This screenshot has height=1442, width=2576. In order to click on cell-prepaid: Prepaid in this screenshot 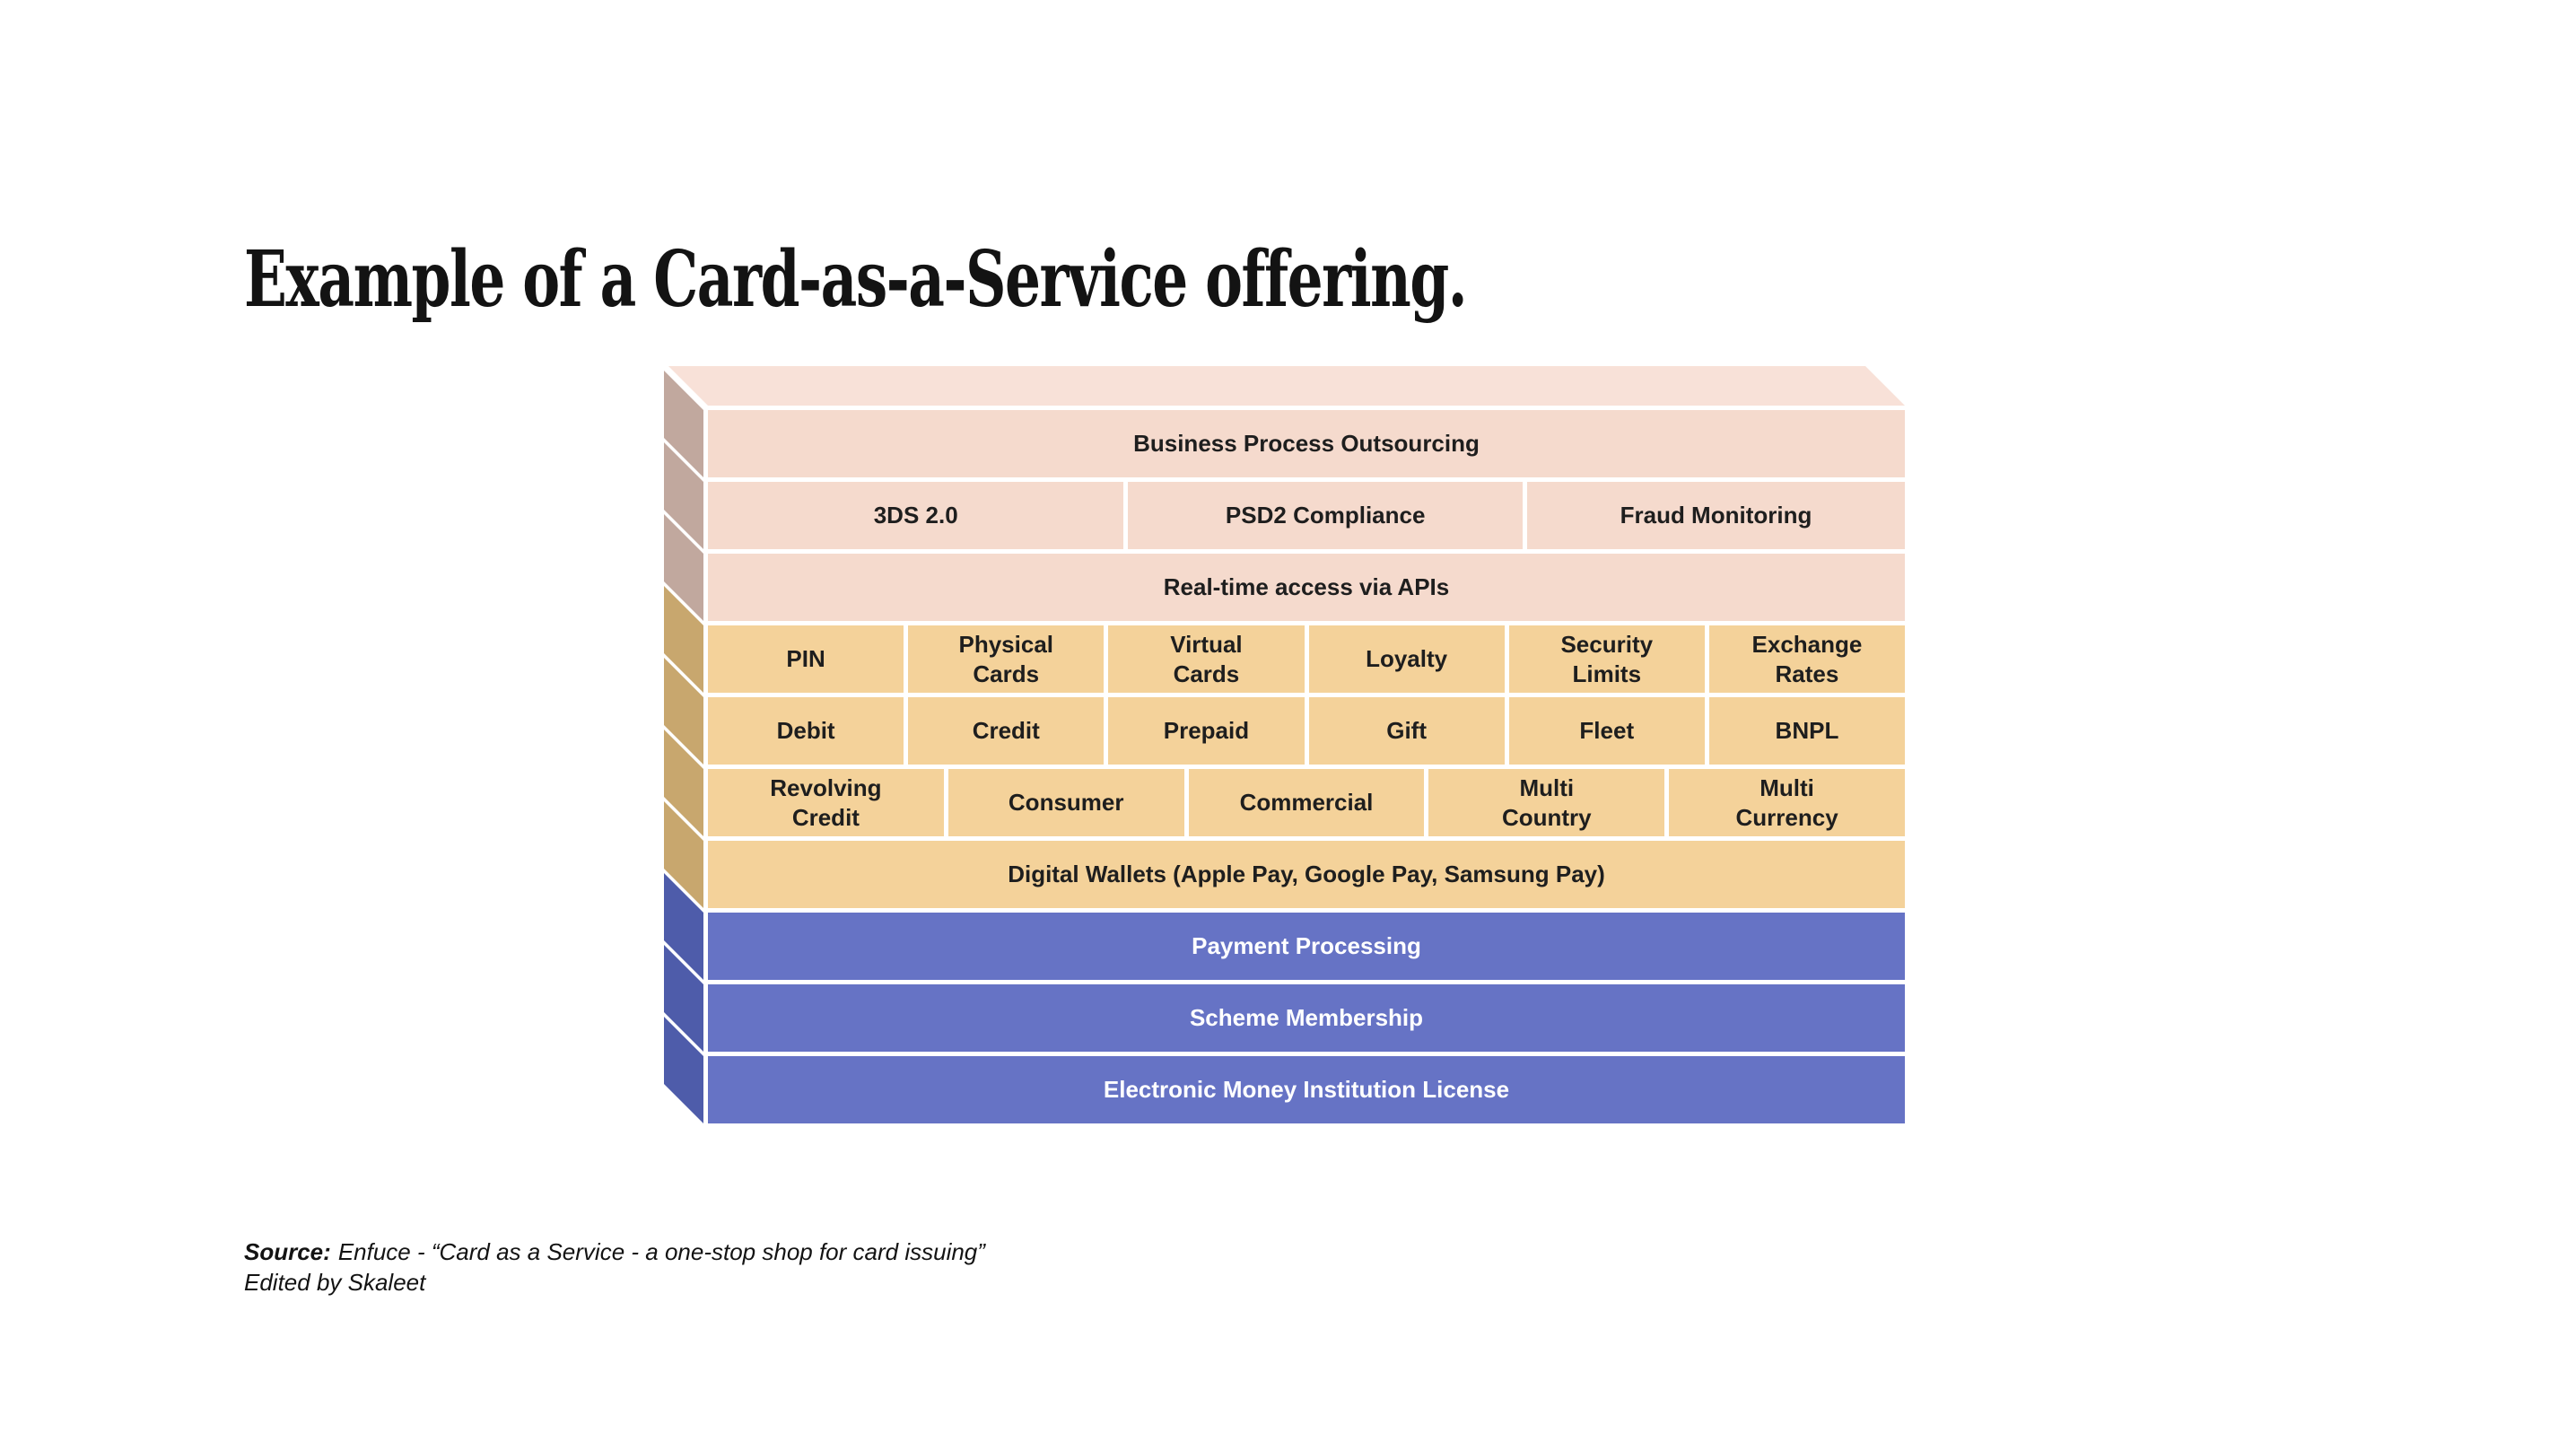, I will do `click(1207, 731)`.